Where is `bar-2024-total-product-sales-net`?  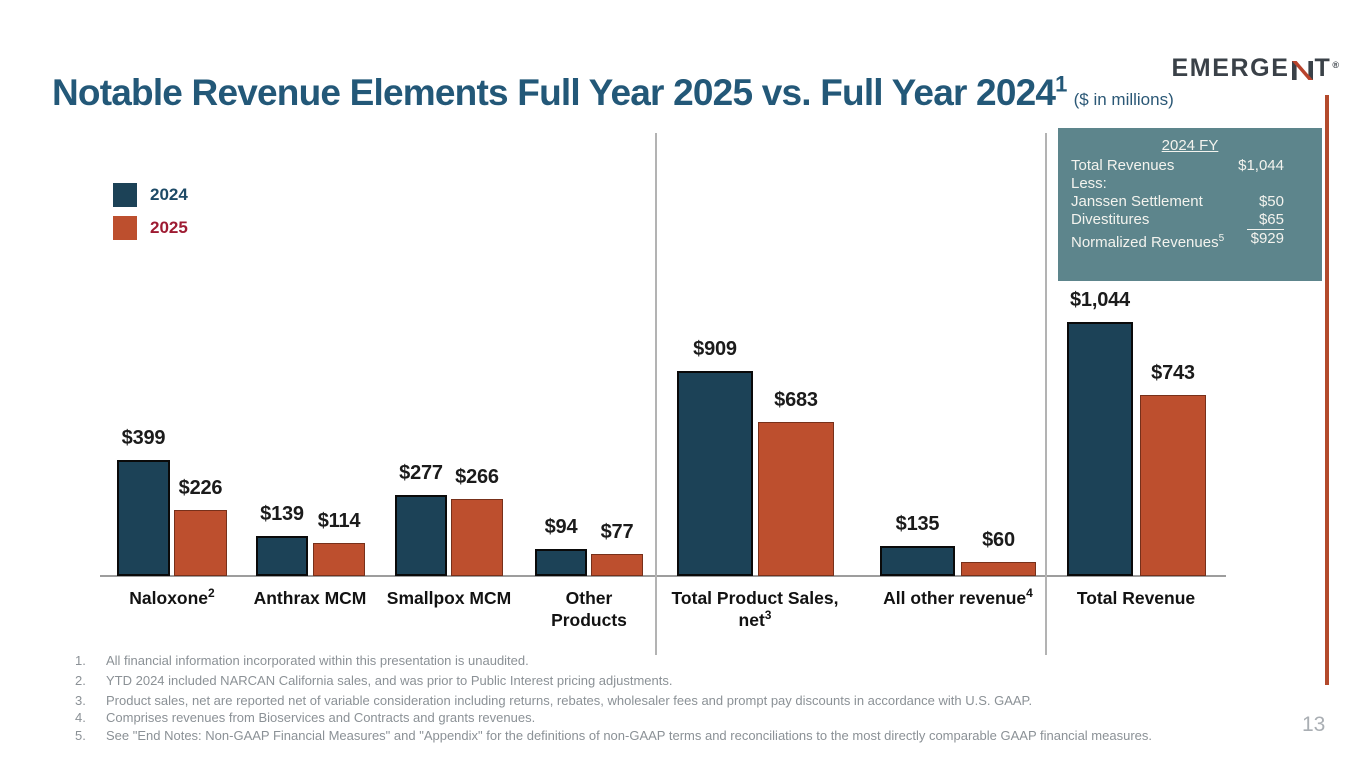 bar-2024-total-product-sales-net is located at coordinates (715, 473).